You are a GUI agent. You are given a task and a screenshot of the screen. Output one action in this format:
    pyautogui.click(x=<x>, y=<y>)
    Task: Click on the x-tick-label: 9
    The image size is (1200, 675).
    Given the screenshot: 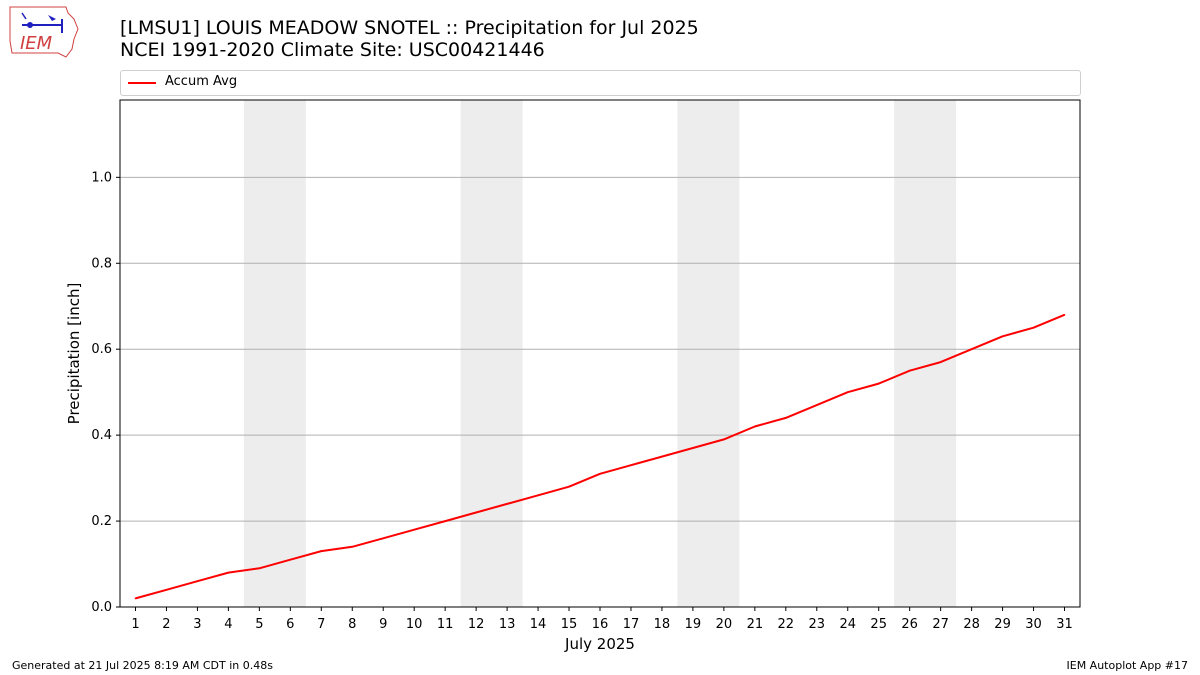 What is the action you would take?
    pyautogui.click(x=383, y=624)
    